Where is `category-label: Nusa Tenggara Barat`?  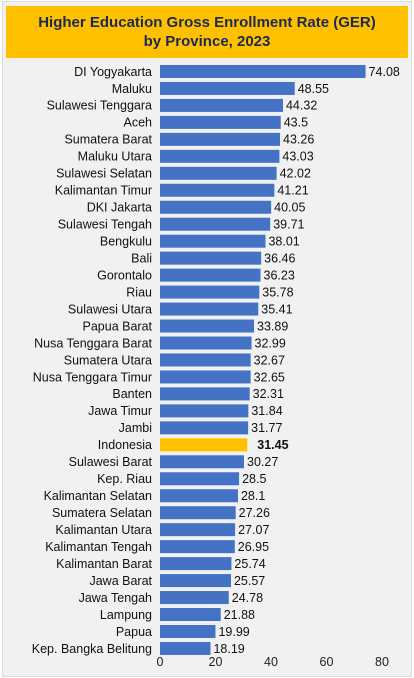
category-label: Nusa Tenggara Barat is located at coordinates (93, 343).